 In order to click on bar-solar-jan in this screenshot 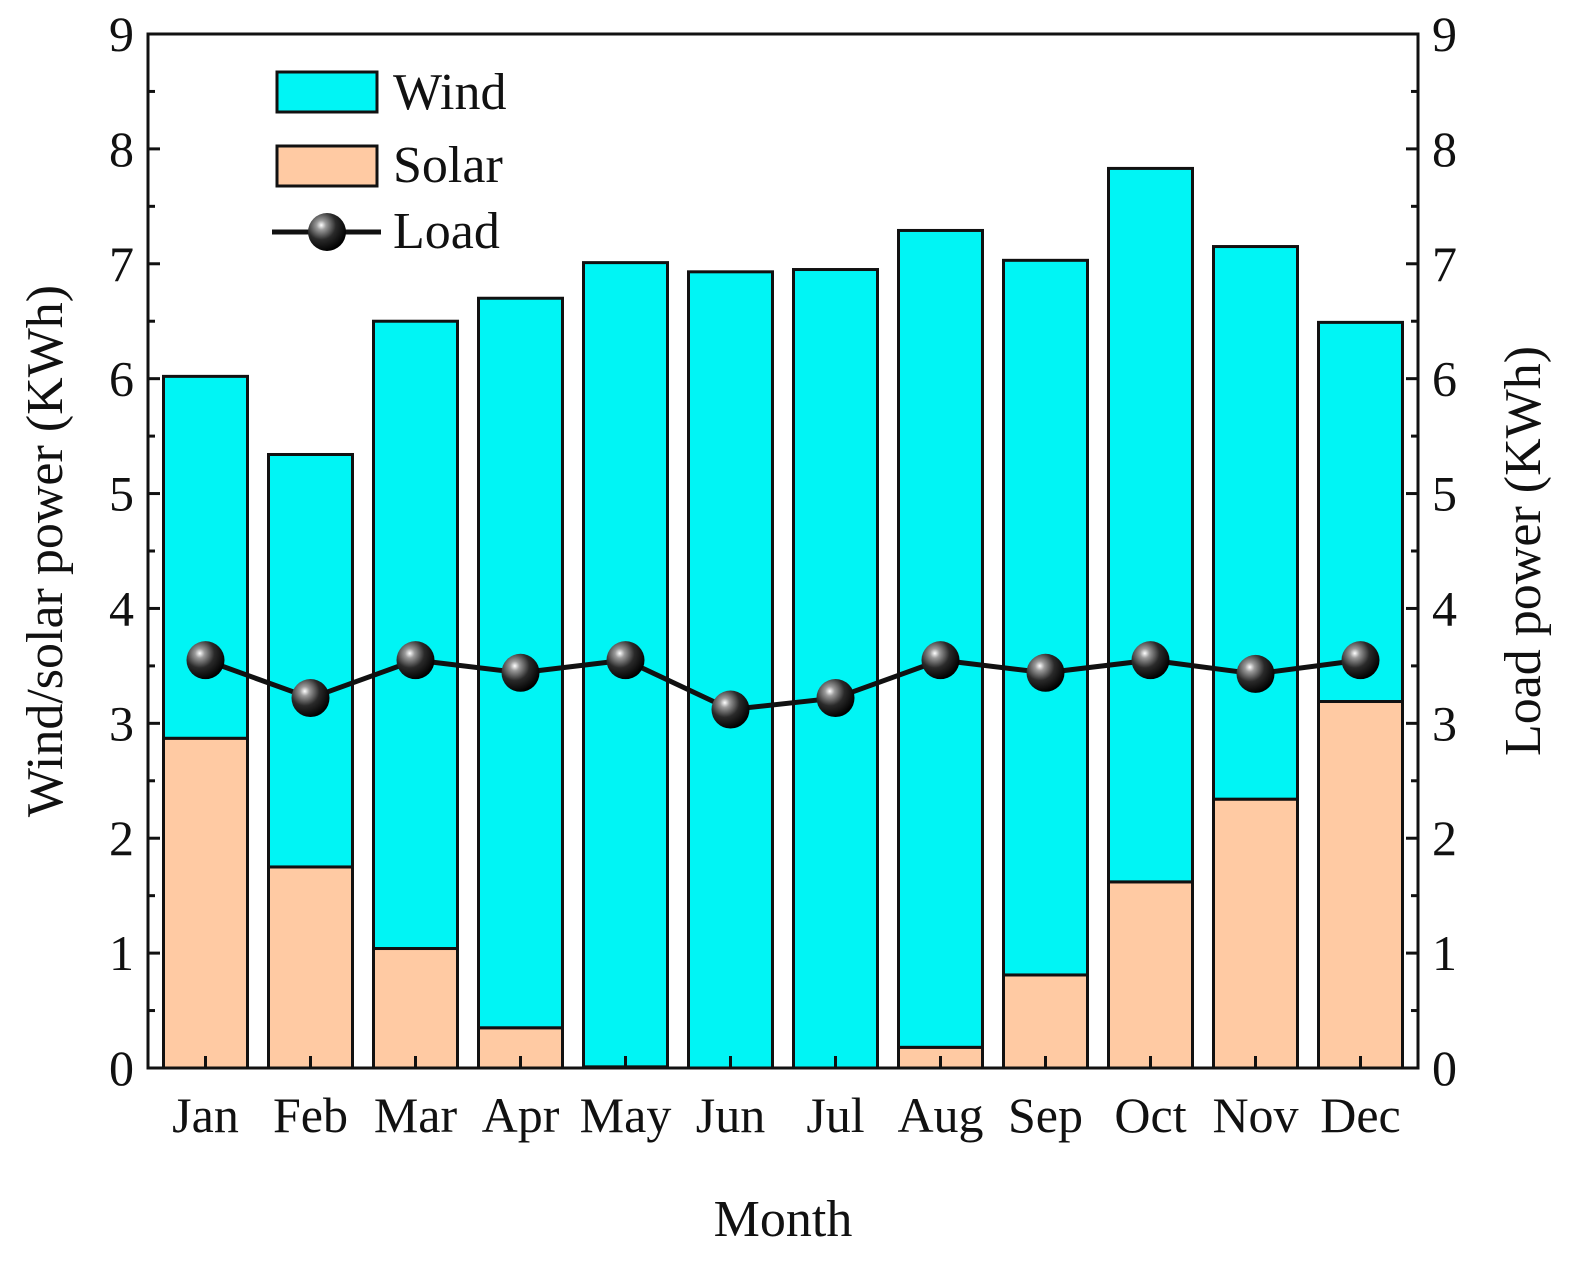, I will do `click(205, 903)`.